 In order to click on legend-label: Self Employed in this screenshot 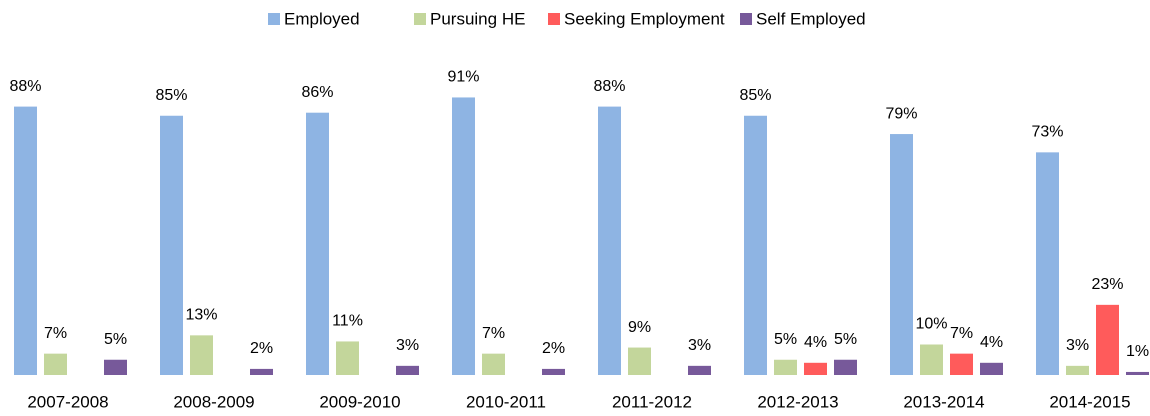, I will do `click(811, 18)`.